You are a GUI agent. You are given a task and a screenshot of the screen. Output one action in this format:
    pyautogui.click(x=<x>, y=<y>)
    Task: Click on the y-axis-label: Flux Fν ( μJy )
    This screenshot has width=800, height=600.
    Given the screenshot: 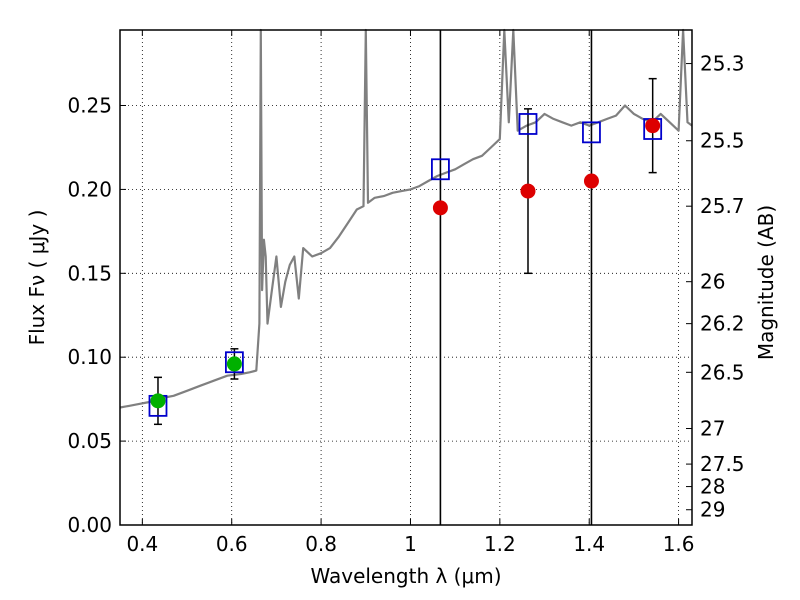 What is the action you would take?
    pyautogui.click(x=37, y=278)
    